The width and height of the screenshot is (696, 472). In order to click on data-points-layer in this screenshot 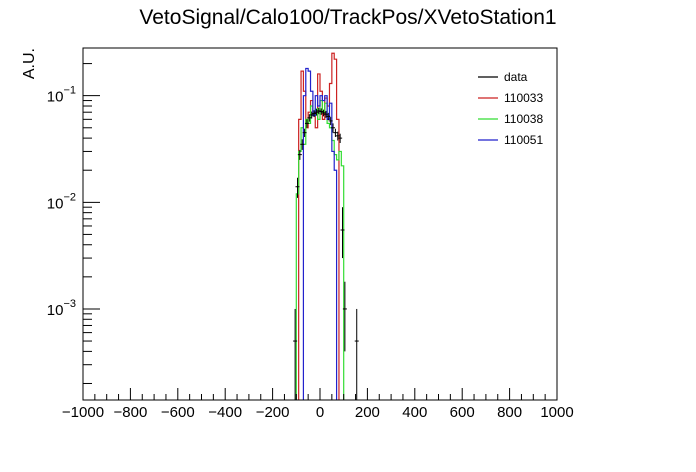, I will do `click(326, 253)`.